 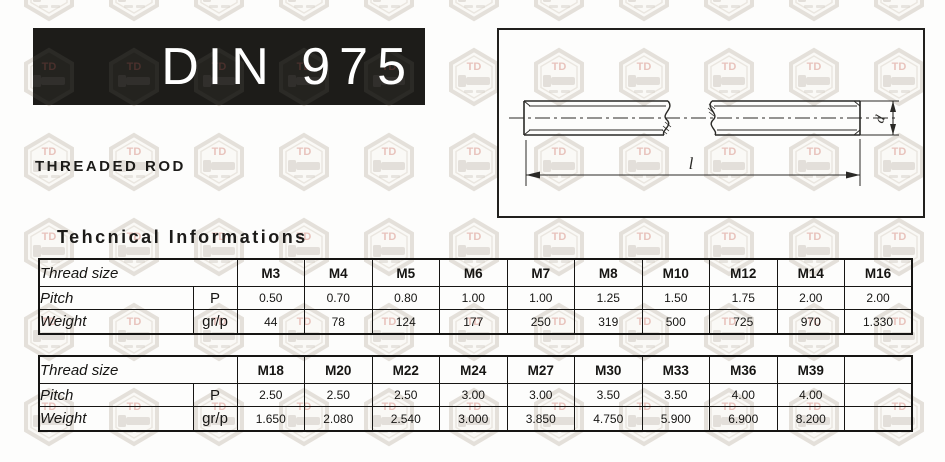 I want to click on weight-cell: 500, so click(x=675, y=322).